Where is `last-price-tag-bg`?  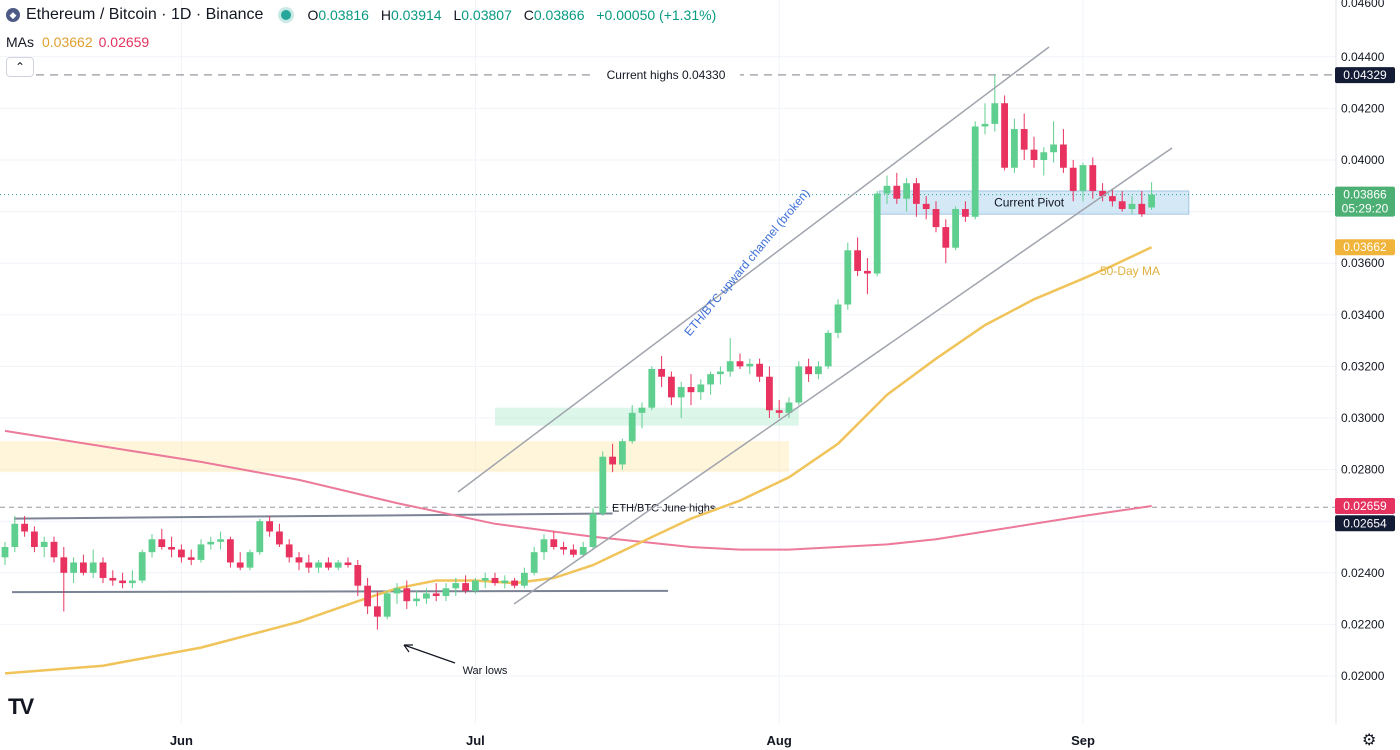
last-price-tag-bg is located at coordinates (1365, 201).